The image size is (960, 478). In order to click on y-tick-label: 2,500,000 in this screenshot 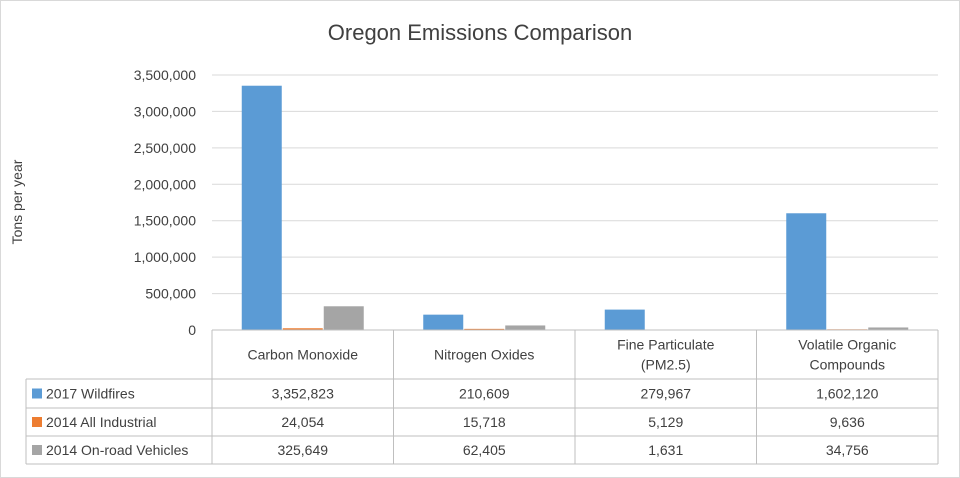, I will do `click(165, 148)`.